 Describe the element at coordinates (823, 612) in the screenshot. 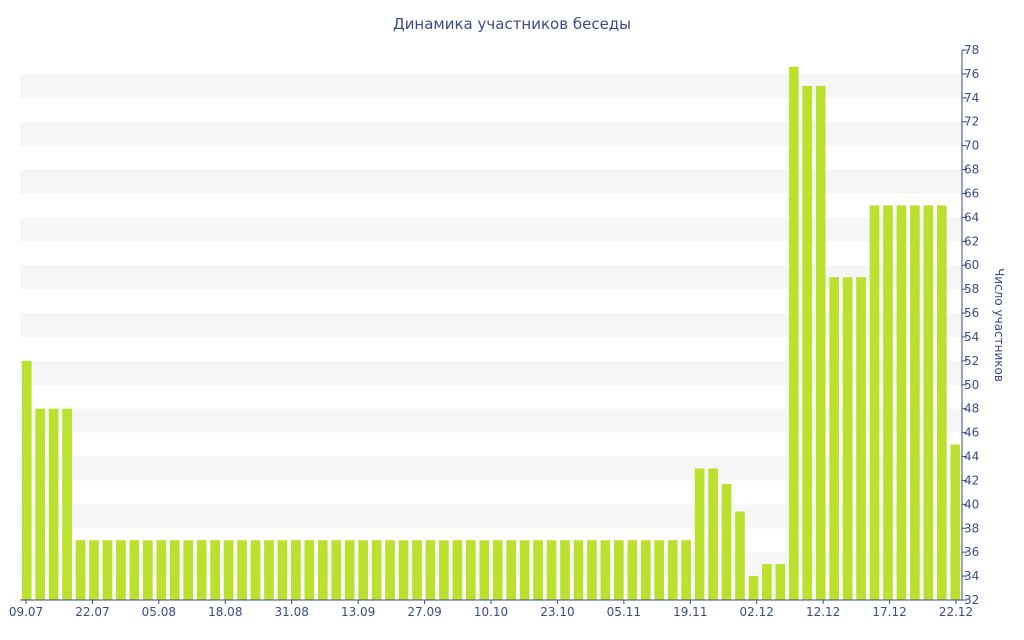

I see `x-tick-label: 12.12` at that location.